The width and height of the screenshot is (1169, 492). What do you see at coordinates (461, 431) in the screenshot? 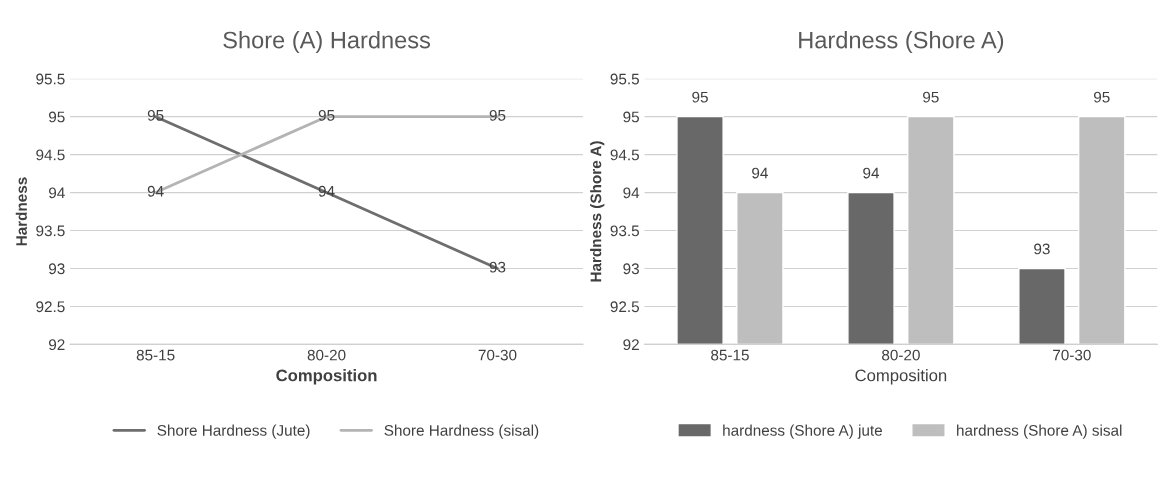
I see `legend-label: Shore Hardness (sisal)` at bounding box center [461, 431].